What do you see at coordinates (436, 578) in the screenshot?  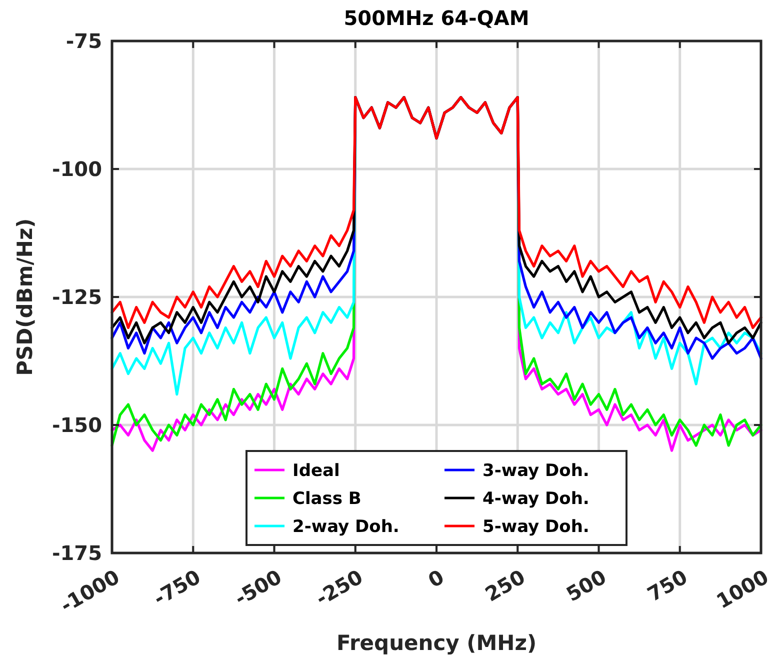 I see `x-tick-label: 0` at bounding box center [436, 578].